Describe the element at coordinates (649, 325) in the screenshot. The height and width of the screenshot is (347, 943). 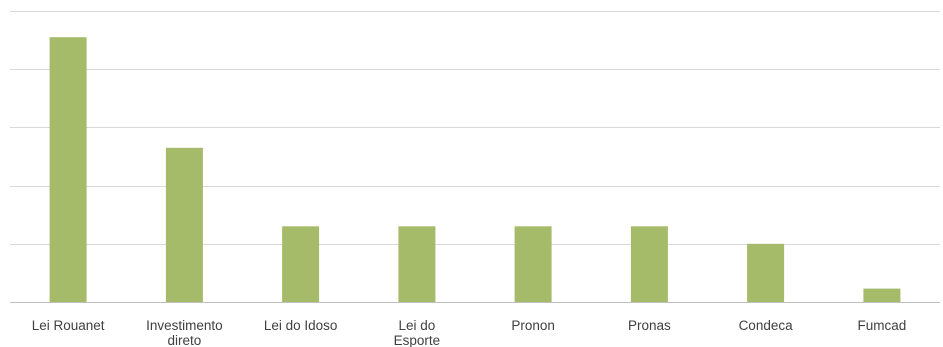
I see `category-label: Pronas` at that location.